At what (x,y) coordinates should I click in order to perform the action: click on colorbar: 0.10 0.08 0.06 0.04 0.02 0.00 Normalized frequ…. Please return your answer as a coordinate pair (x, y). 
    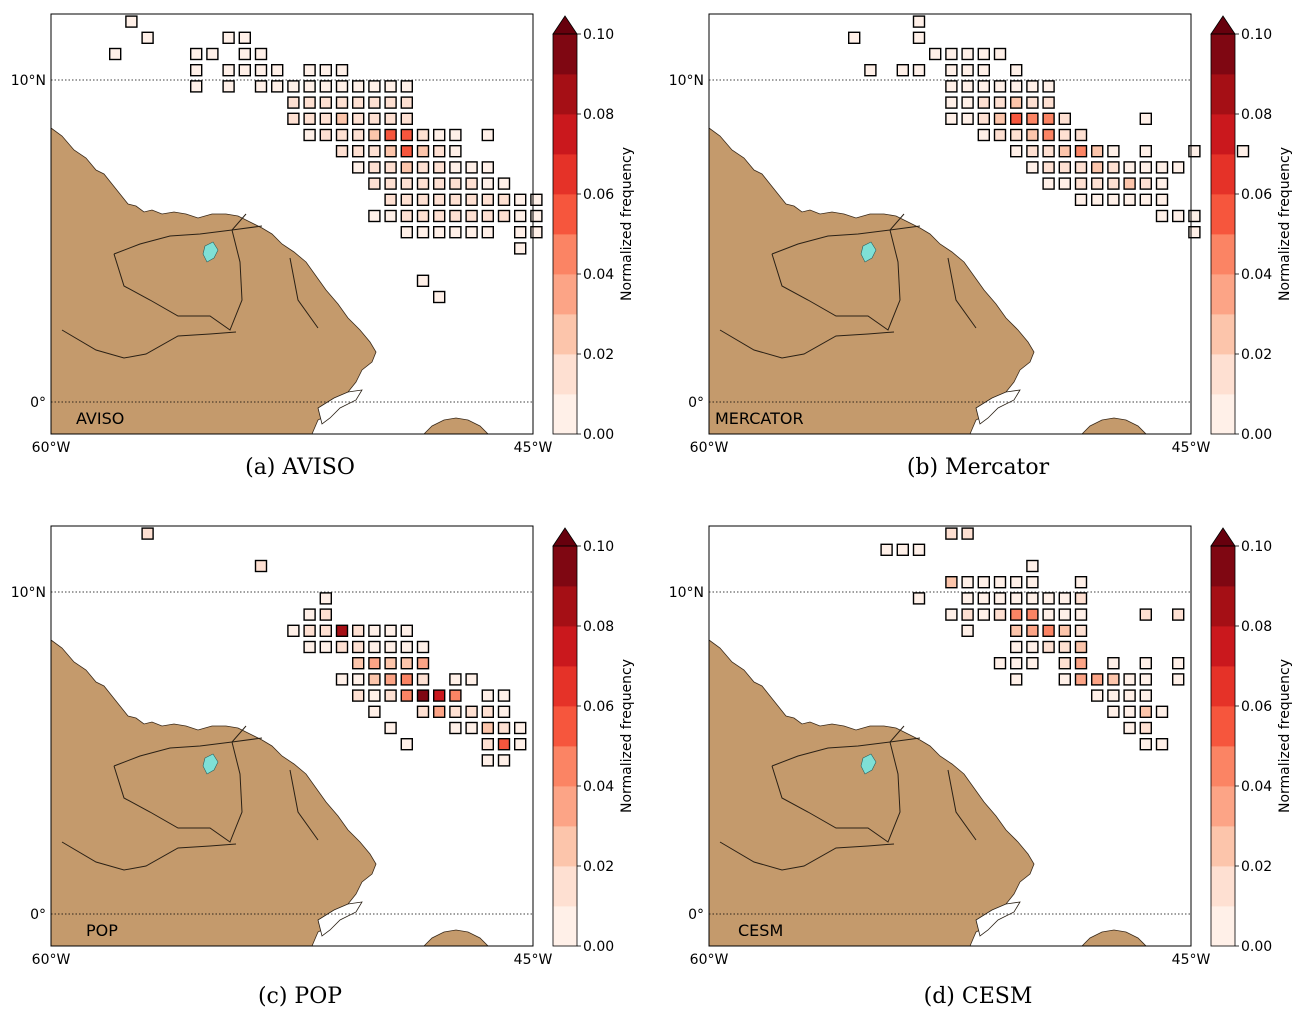
    Looking at the image, I should click on (1251, 229).